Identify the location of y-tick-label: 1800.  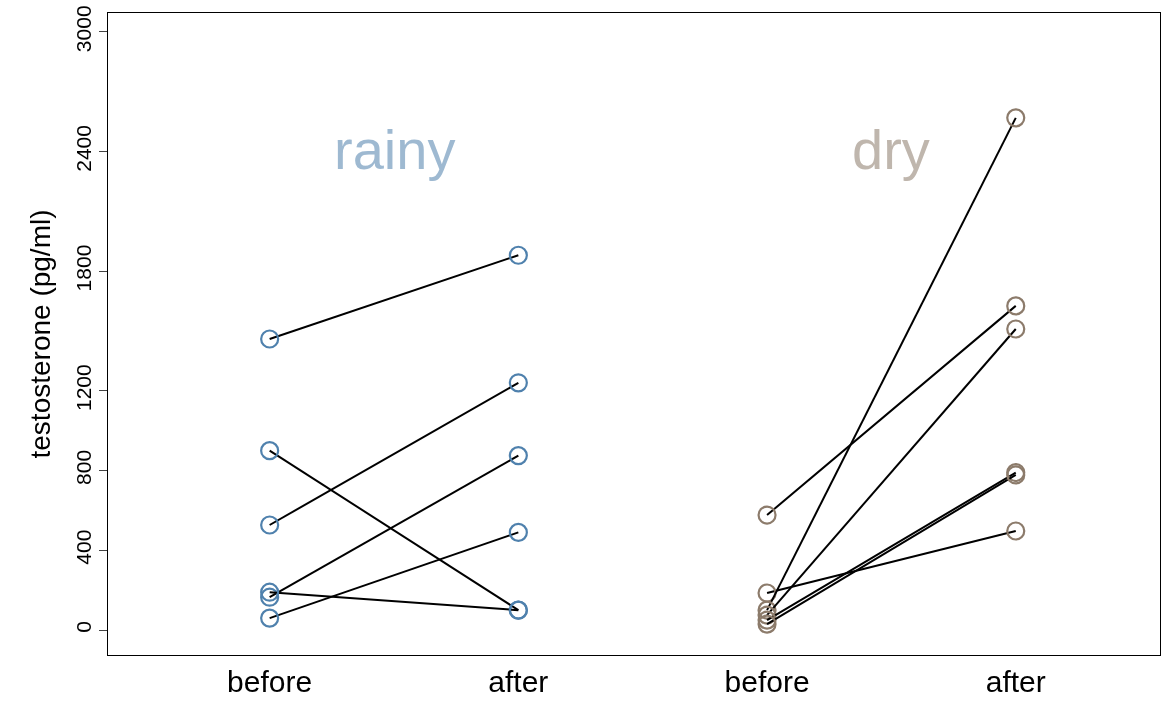
(83, 268).